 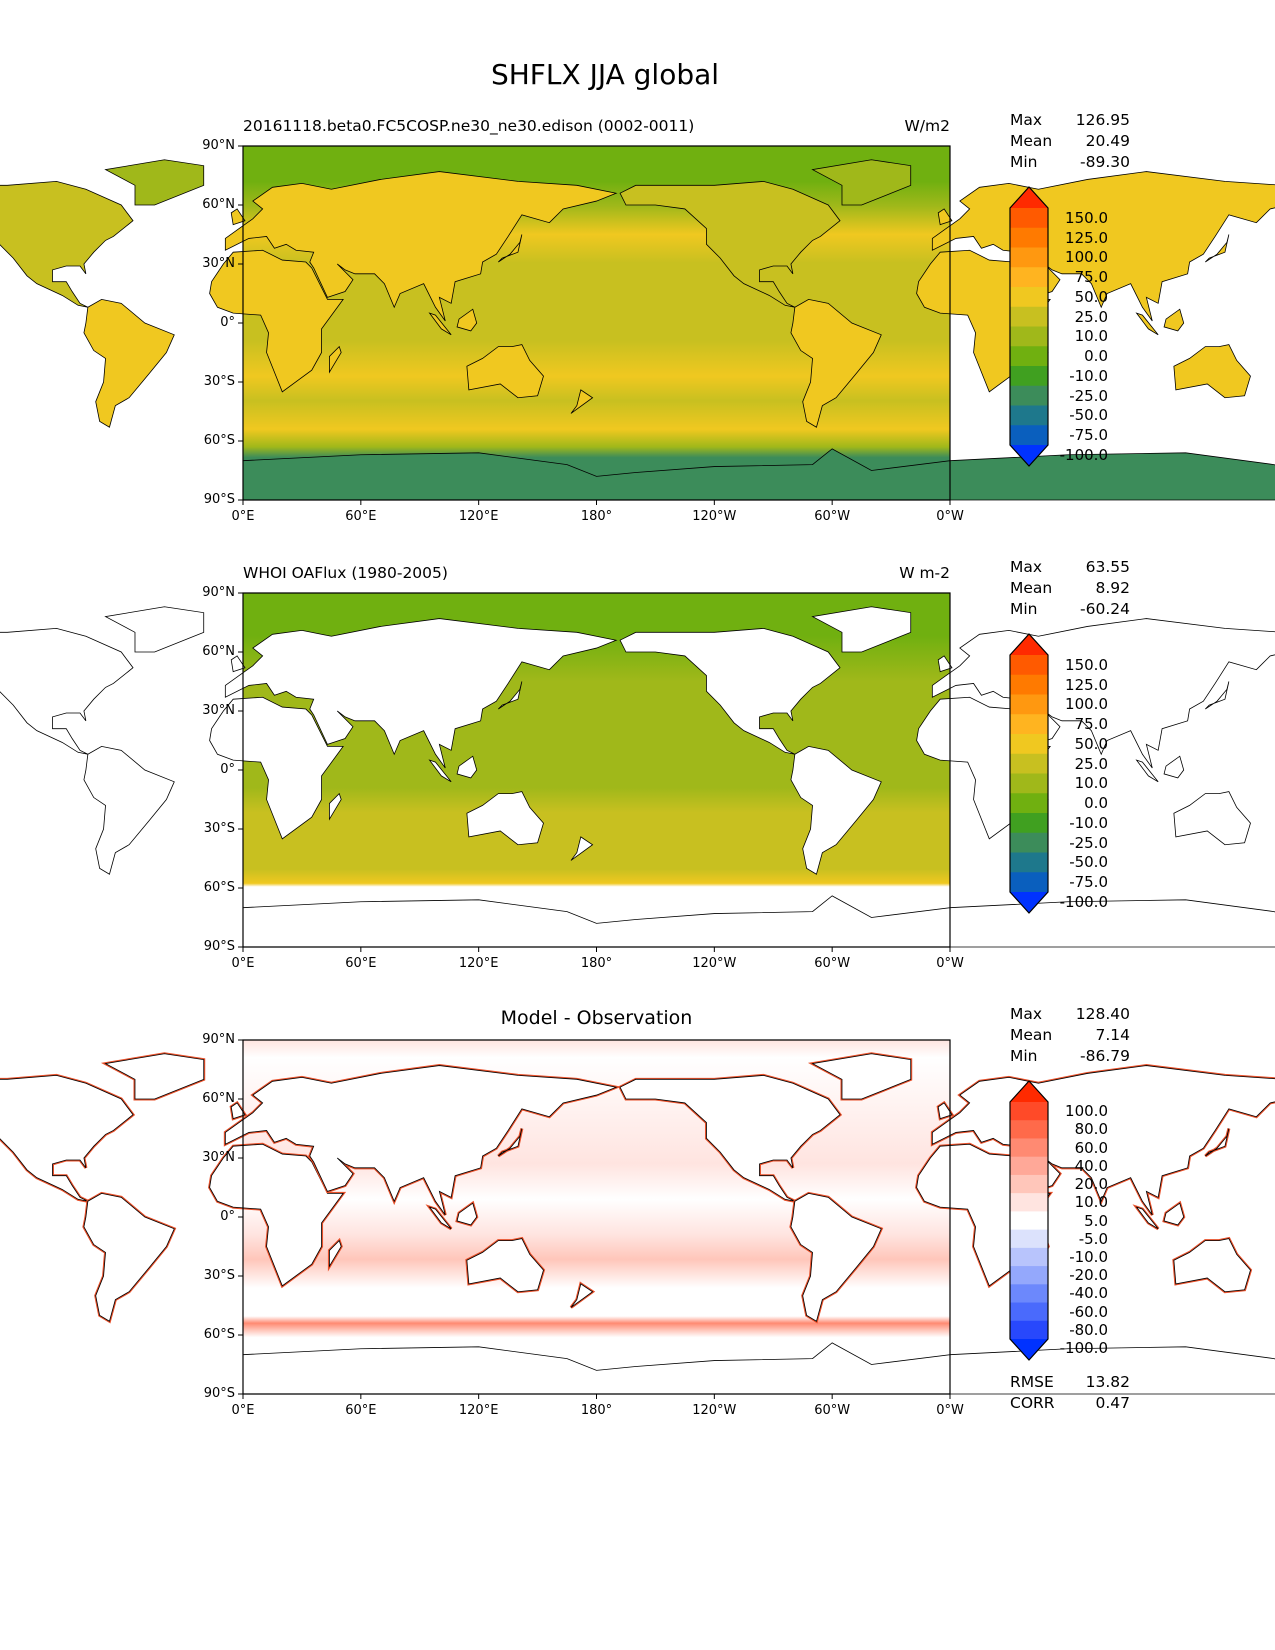 I want to click on colorbar-tick-label: -40.0, so click(x=1088, y=1293).